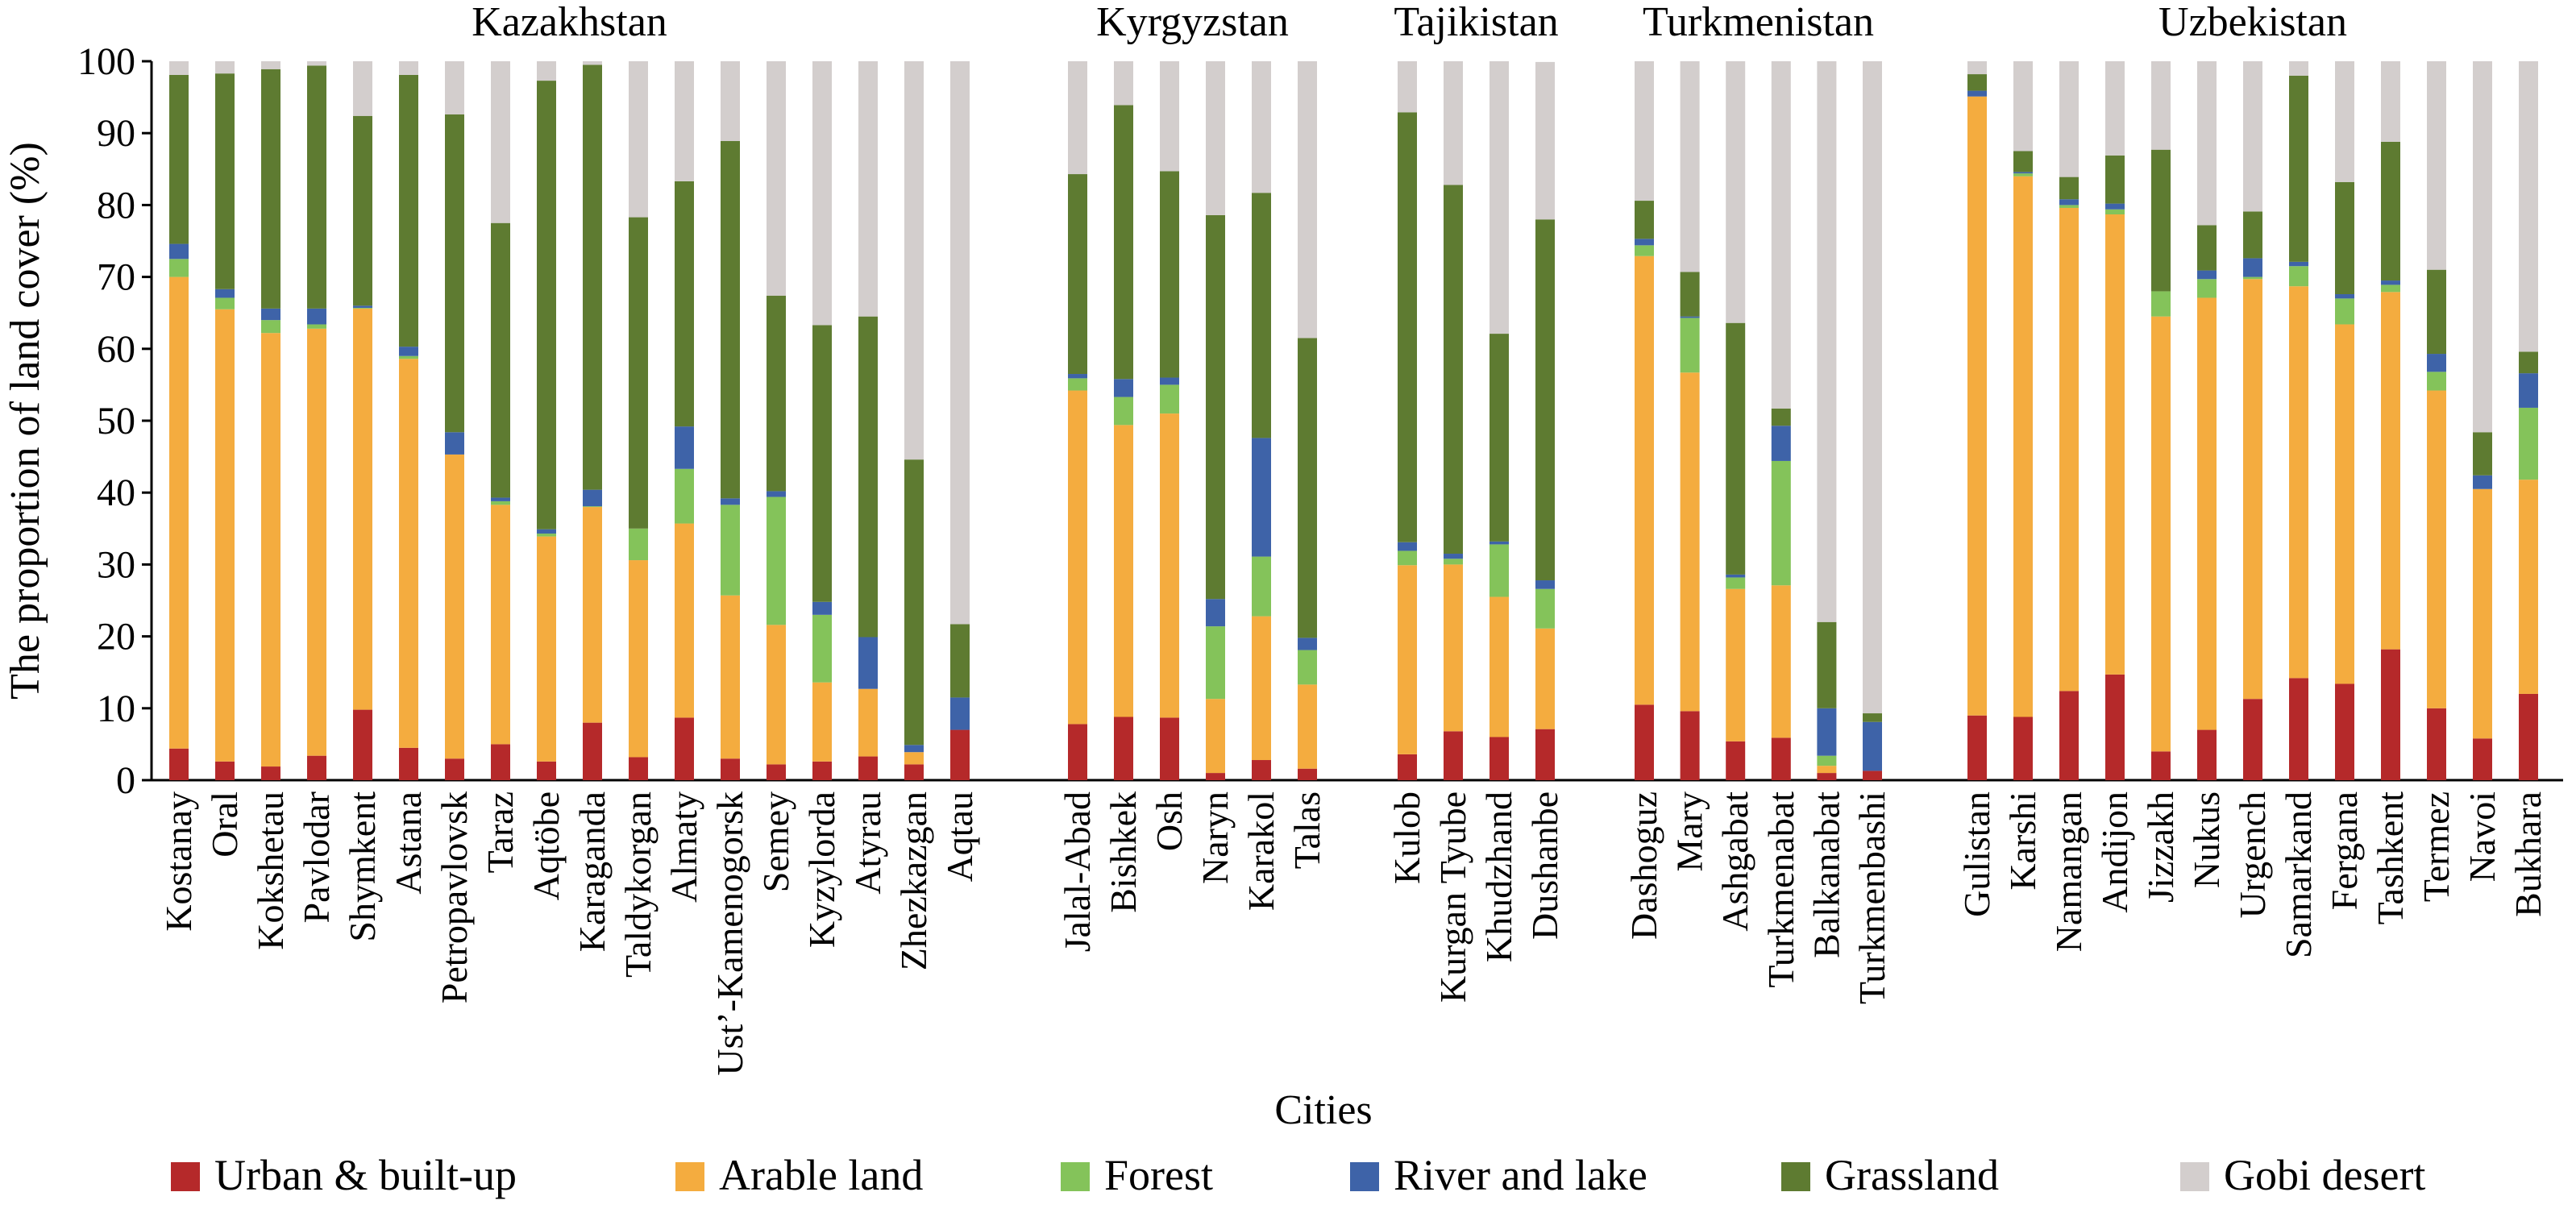  What do you see at coordinates (500, 832) in the screenshot?
I see `category-label: Taraz` at bounding box center [500, 832].